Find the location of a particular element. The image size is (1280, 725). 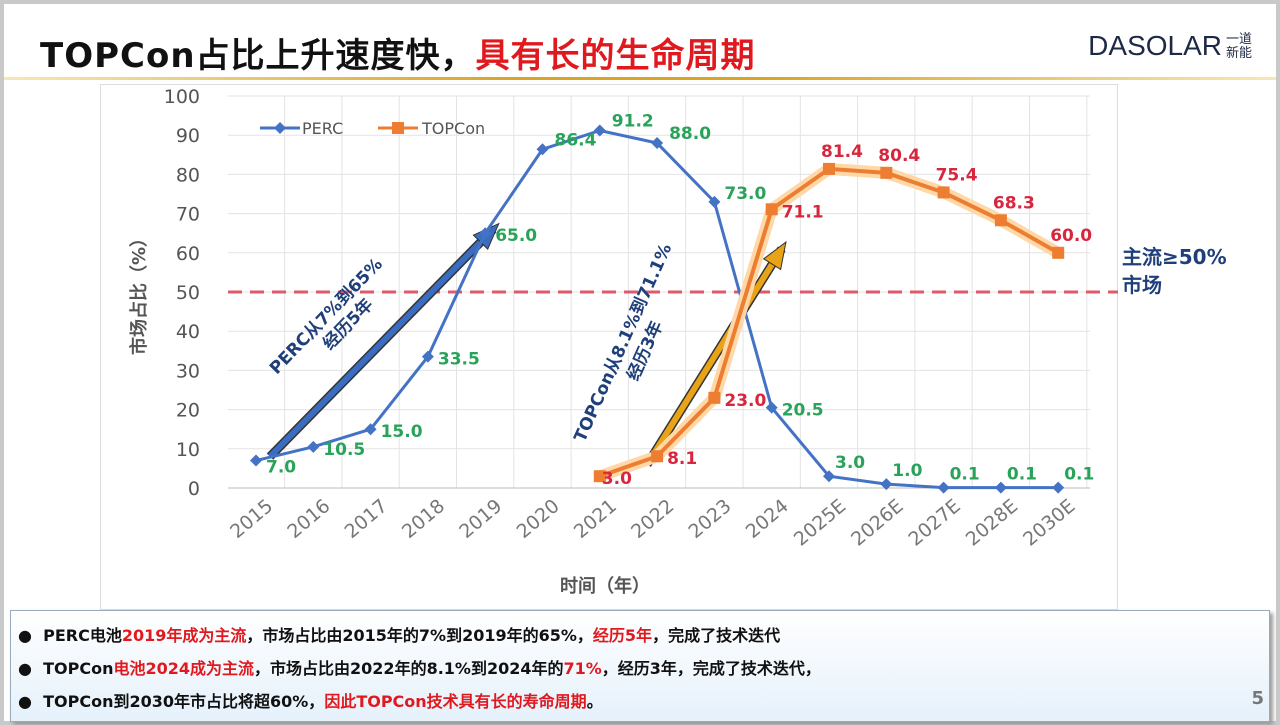

note-text: 因此TOPCon技术具有长的寿命周期 is located at coordinates (455, 701).